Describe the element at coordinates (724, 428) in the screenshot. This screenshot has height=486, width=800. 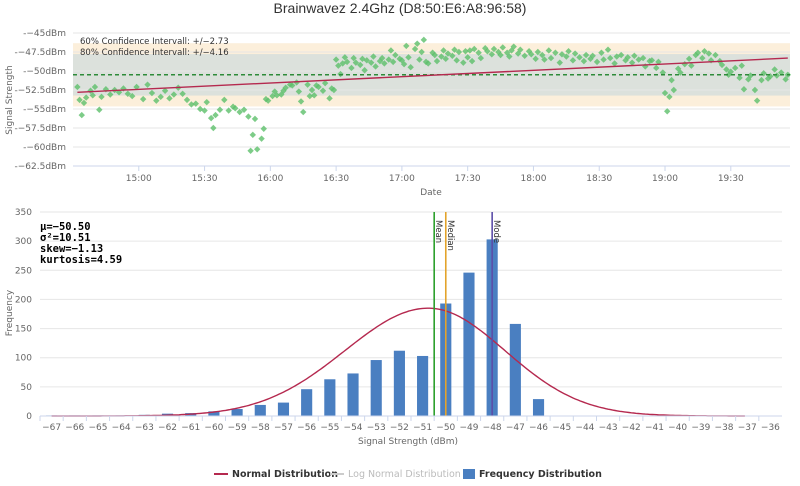
I see `histogram-x-tick-label: −38` at that location.